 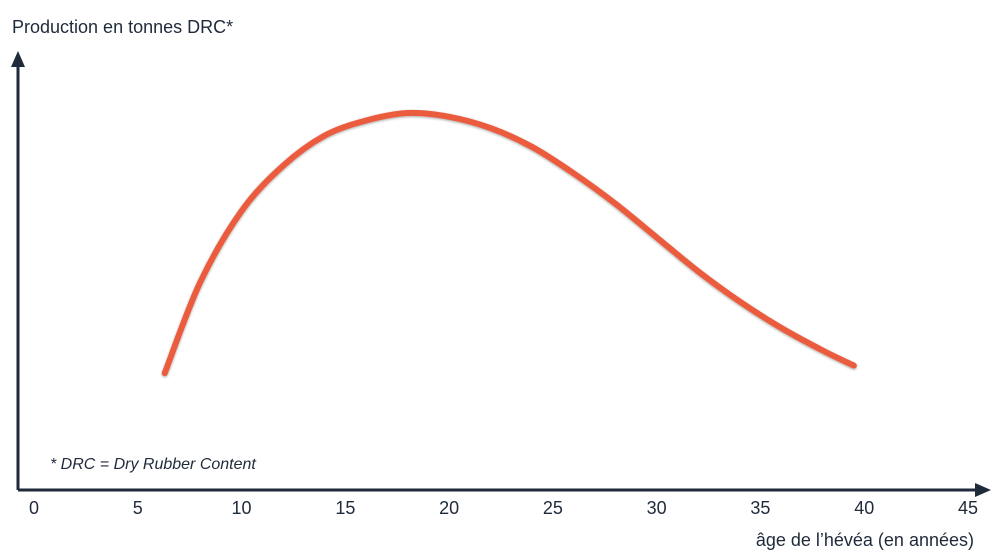 What do you see at coordinates (657, 508) in the screenshot?
I see `x-tick-label: 30` at bounding box center [657, 508].